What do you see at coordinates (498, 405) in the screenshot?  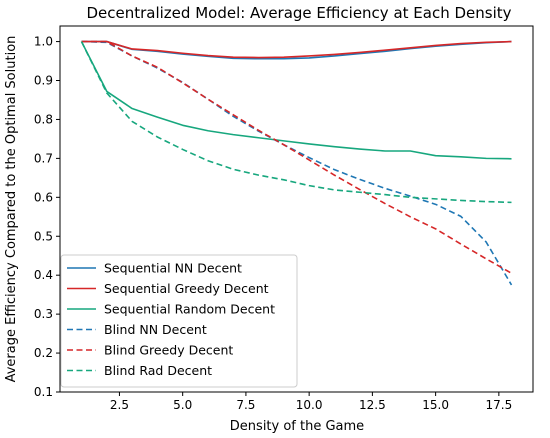 I see `x-tick-label: 17.5` at bounding box center [498, 405].